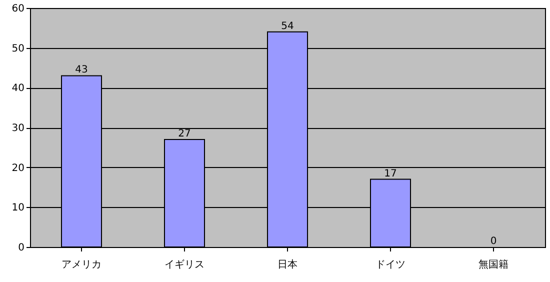  Describe the element at coordinates (81, 70) in the screenshot. I see `data-label: 43` at that location.